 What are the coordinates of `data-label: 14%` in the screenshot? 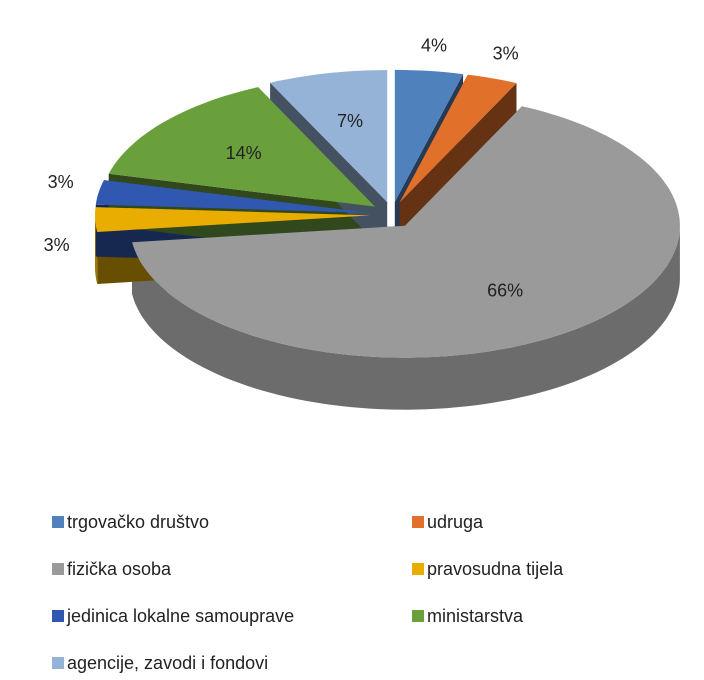 It's located at (244, 153).